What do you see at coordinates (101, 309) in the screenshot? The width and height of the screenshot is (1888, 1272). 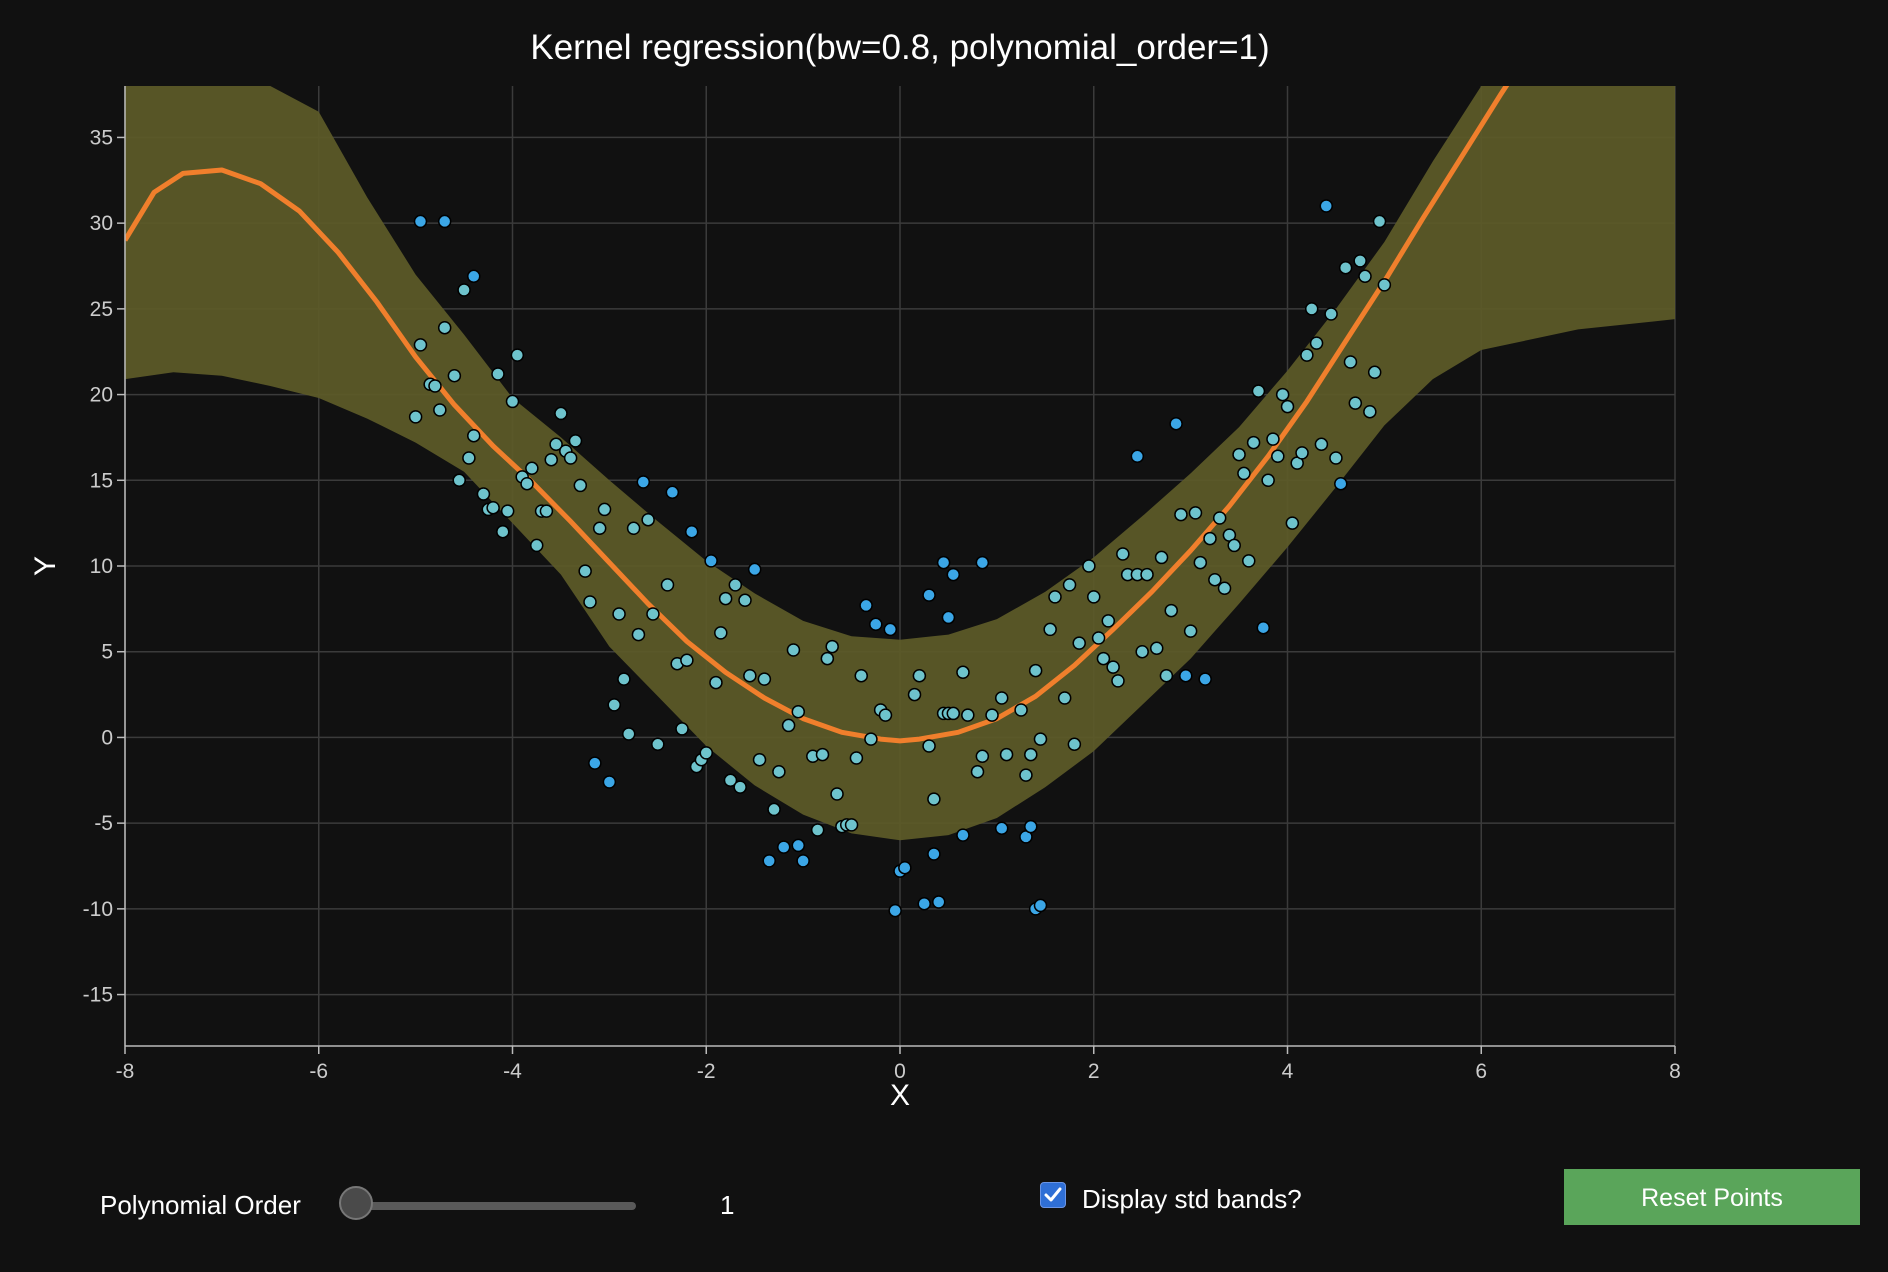 I see `y-tick-label: 25` at bounding box center [101, 309].